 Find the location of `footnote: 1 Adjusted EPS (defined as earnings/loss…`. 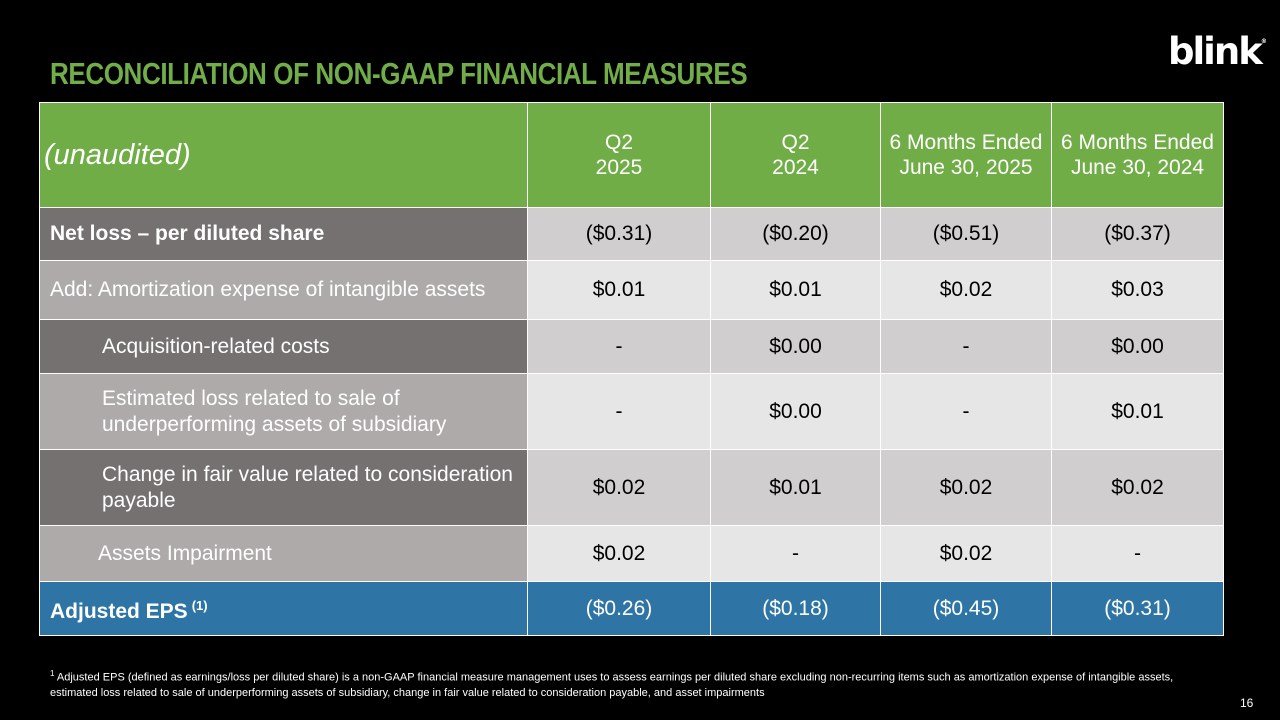

footnote: 1 Adjusted EPS (defined as earnings/loss… is located at coordinates (635, 683).